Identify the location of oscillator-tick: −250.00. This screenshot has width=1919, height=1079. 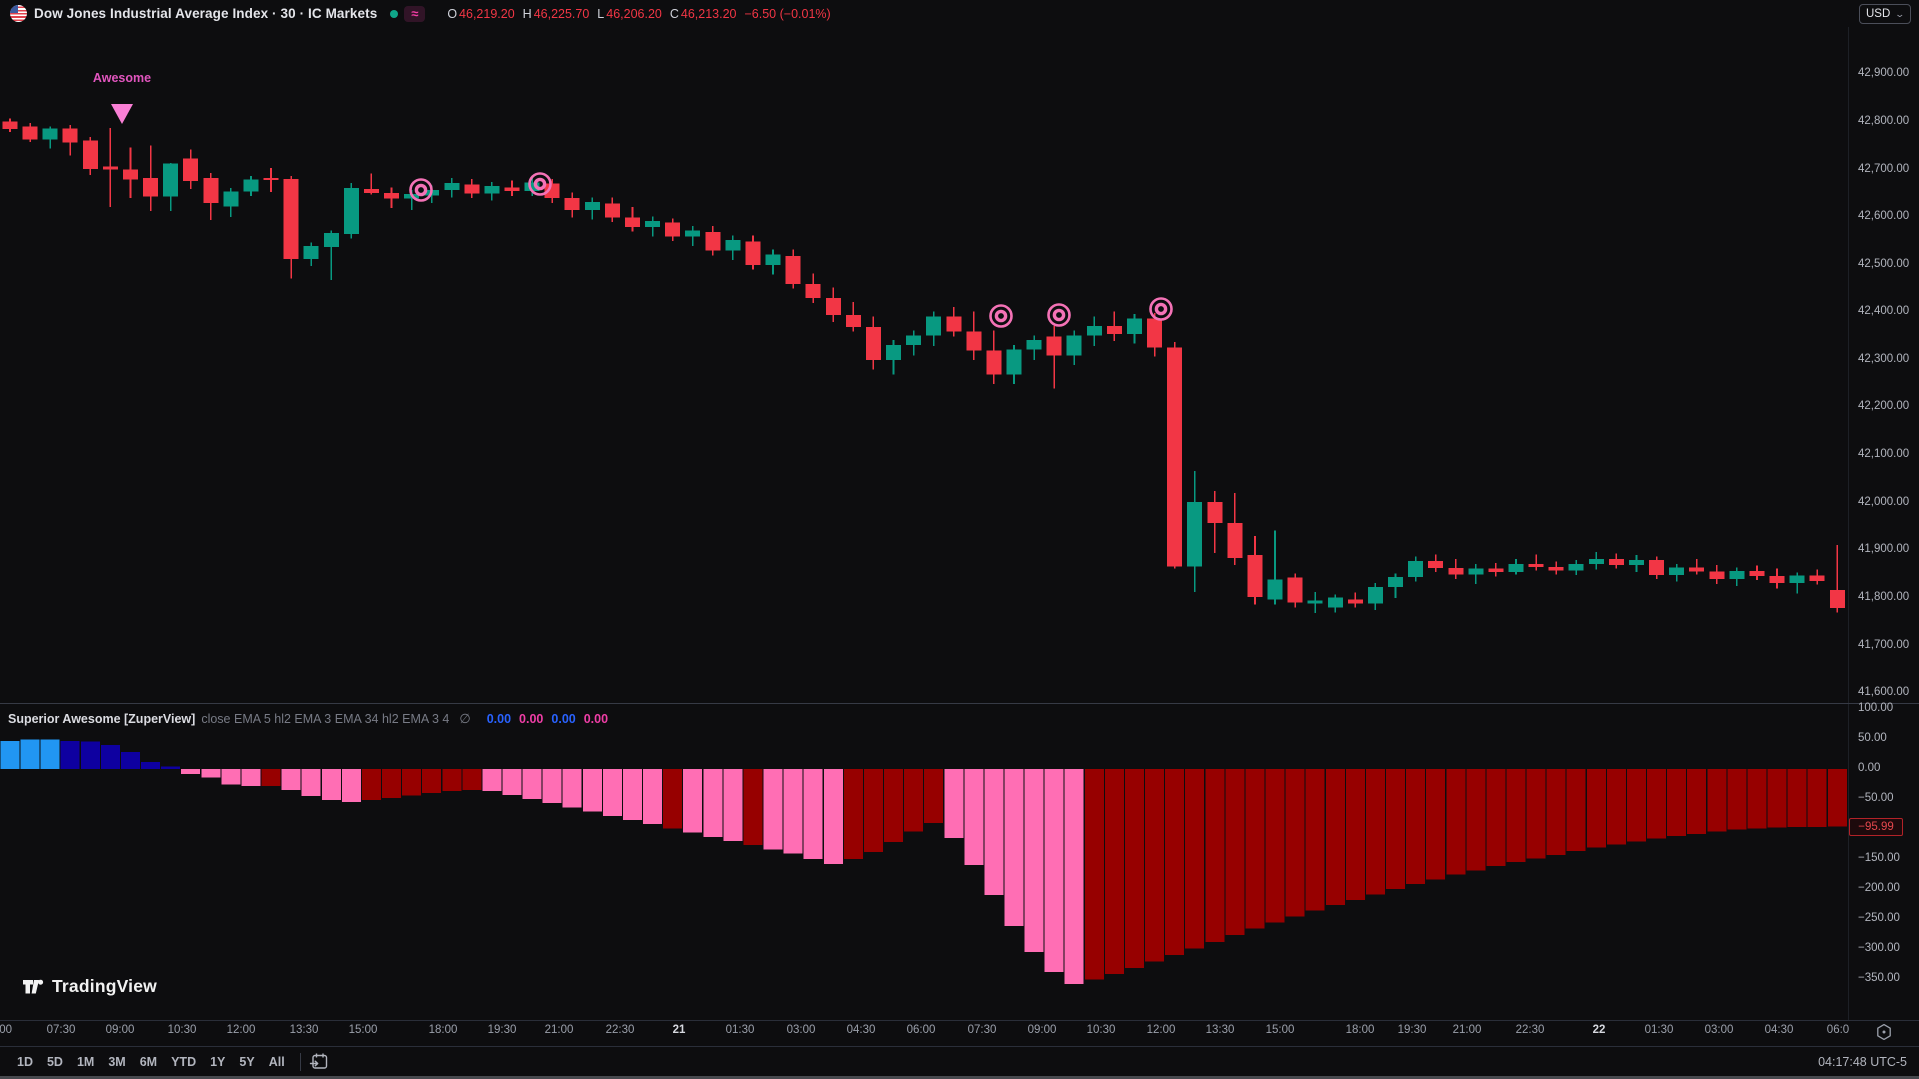
(1879, 918).